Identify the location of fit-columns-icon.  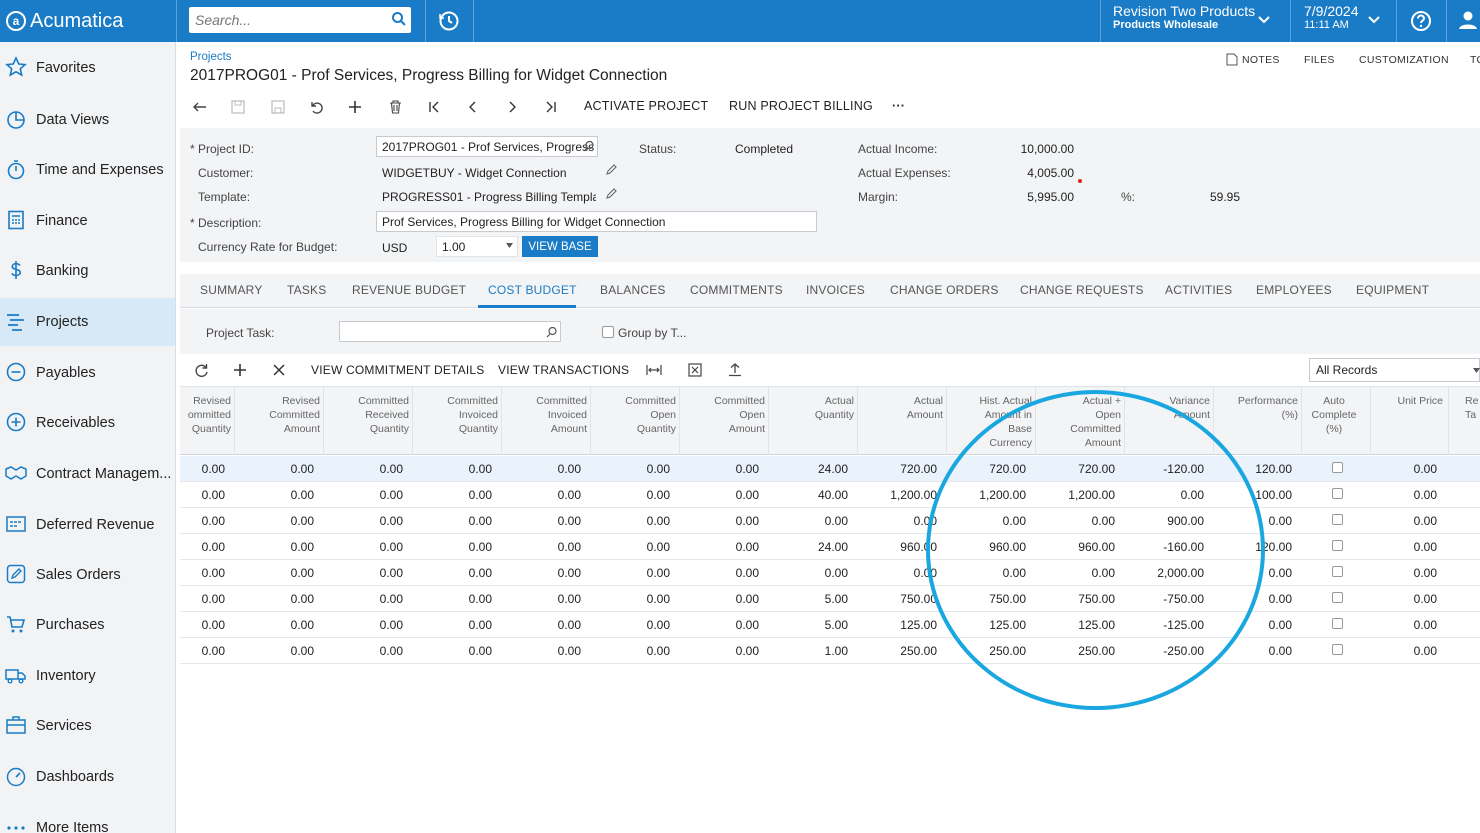
(654, 370).